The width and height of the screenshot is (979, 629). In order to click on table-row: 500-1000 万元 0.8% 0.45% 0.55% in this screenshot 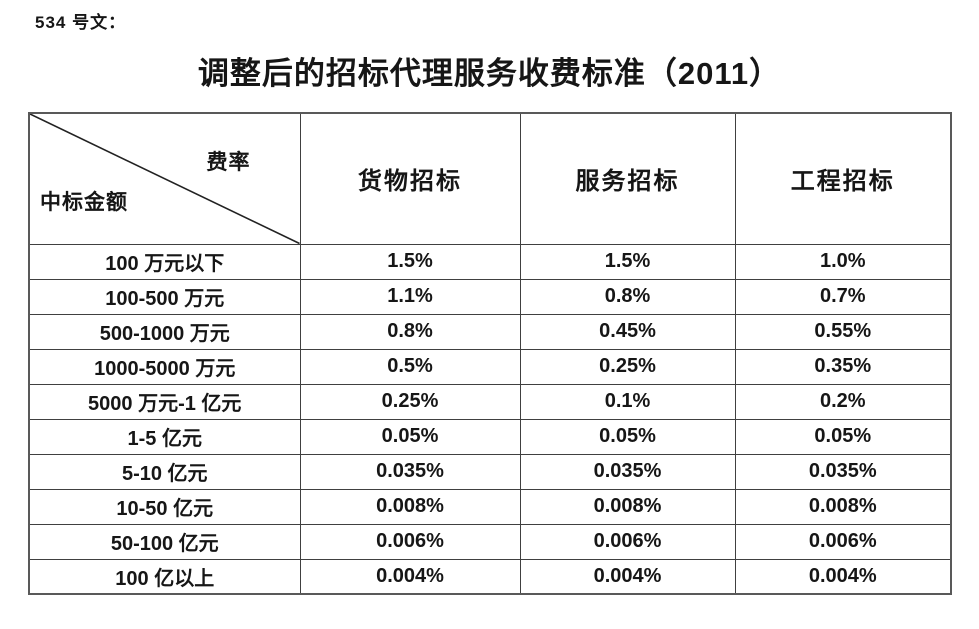, I will do `click(490, 331)`.